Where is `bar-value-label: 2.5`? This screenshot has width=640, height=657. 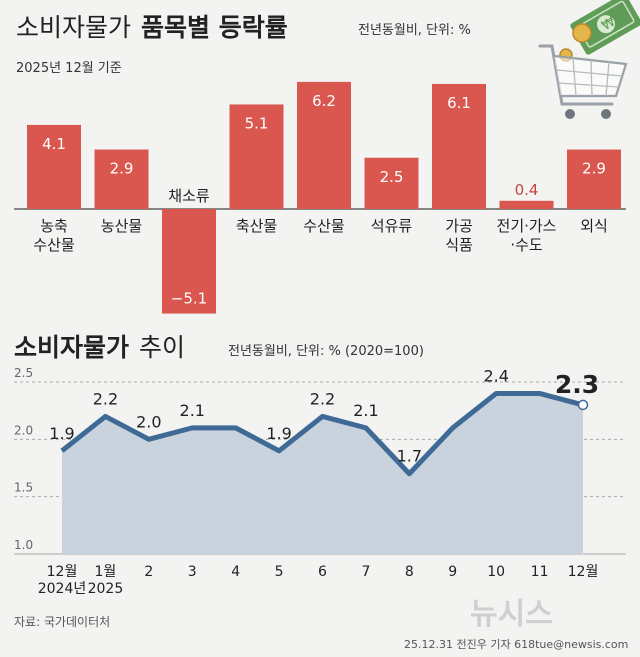
bar-value-label: 2.5 is located at coordinates (392, 177).